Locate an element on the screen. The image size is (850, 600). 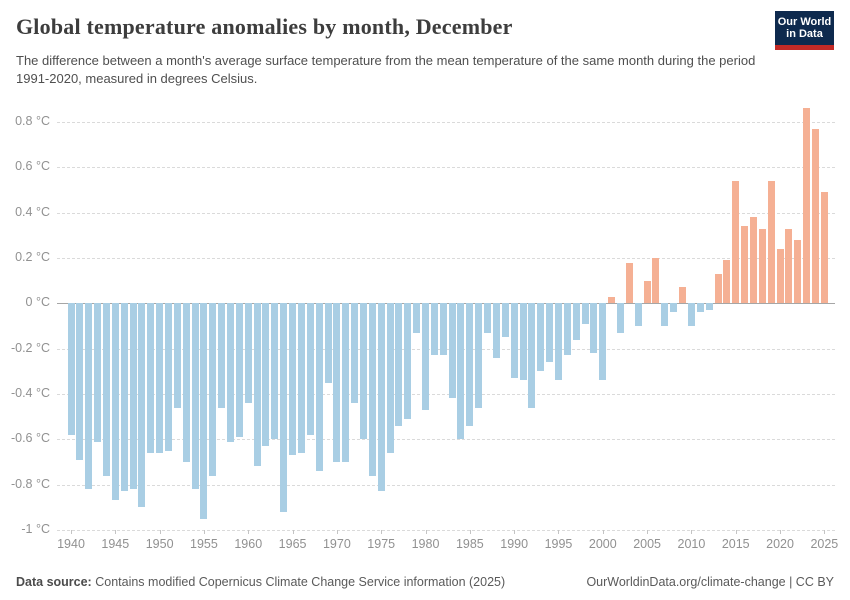
bar-2002 is located at coordinates (621, 318).